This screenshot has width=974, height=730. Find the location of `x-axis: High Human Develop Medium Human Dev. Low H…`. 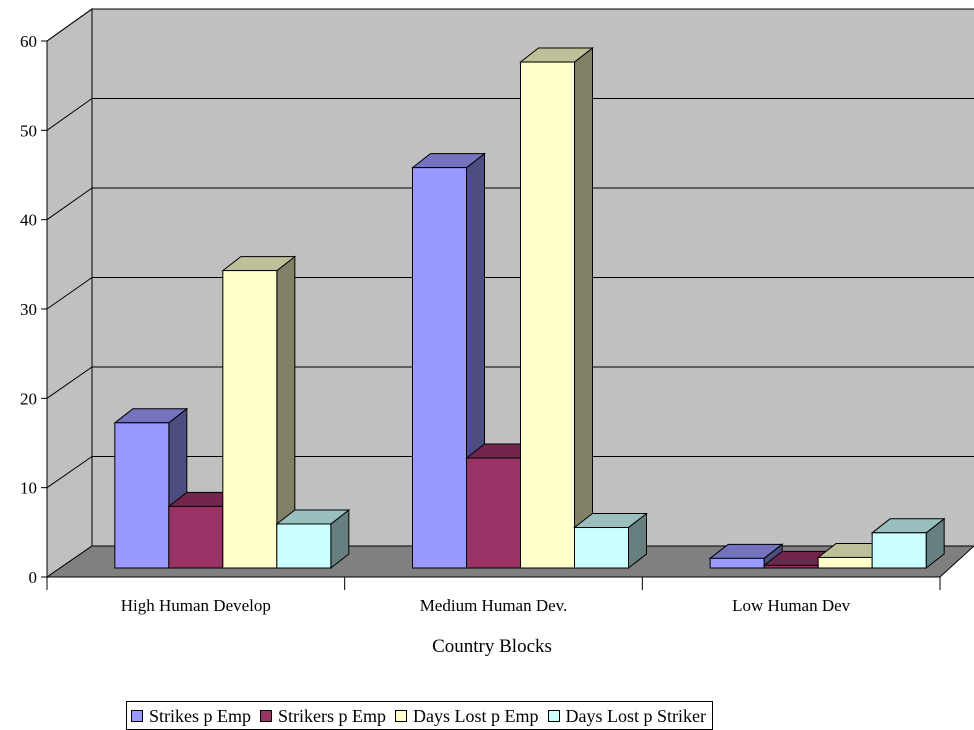

x-axis: High Human Develop Medium Human Dev. Low H… is located at coordinates (493, 595).